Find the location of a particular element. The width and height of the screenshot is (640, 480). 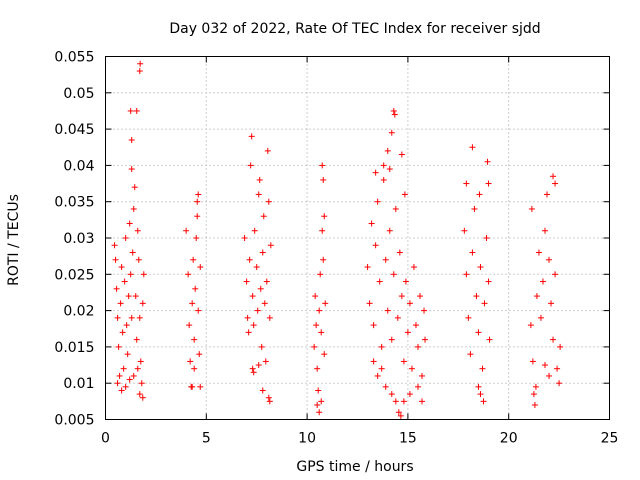

x-tick-label: 0 is located at coordinates (105, 439).